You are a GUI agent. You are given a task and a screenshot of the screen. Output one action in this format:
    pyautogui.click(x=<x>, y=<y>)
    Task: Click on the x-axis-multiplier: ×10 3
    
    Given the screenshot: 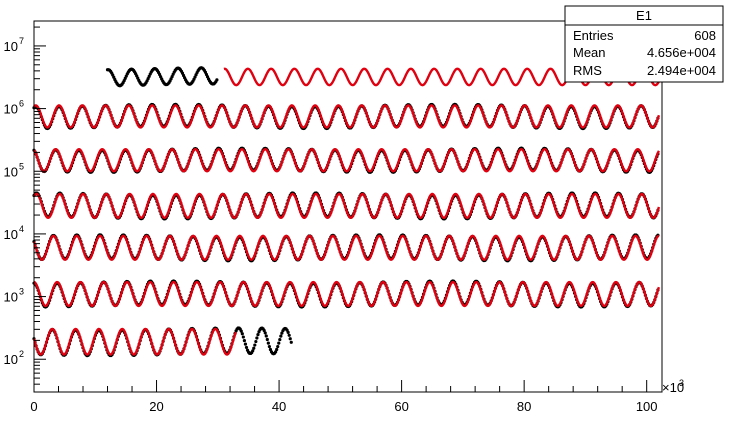 What is the action you would take?
    pyautogui.click(x=673, y=386)
    